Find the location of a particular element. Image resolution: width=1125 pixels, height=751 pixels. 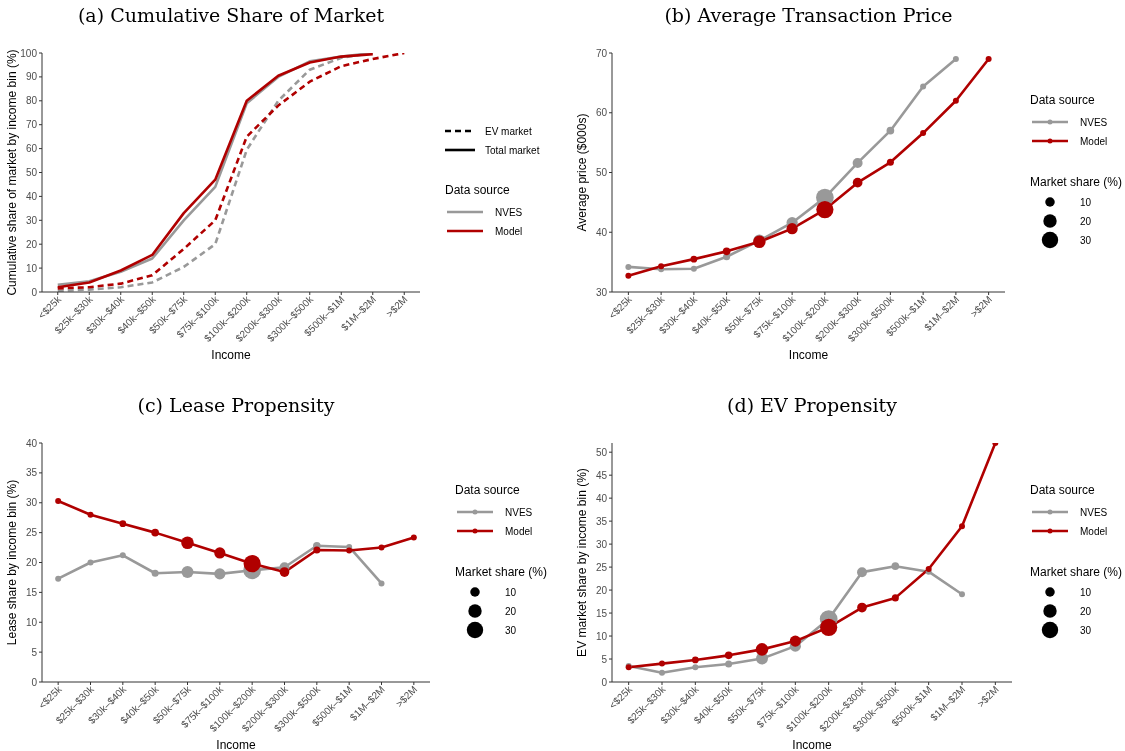

y-tick-label: 90 is located at coordinates (31, 77).